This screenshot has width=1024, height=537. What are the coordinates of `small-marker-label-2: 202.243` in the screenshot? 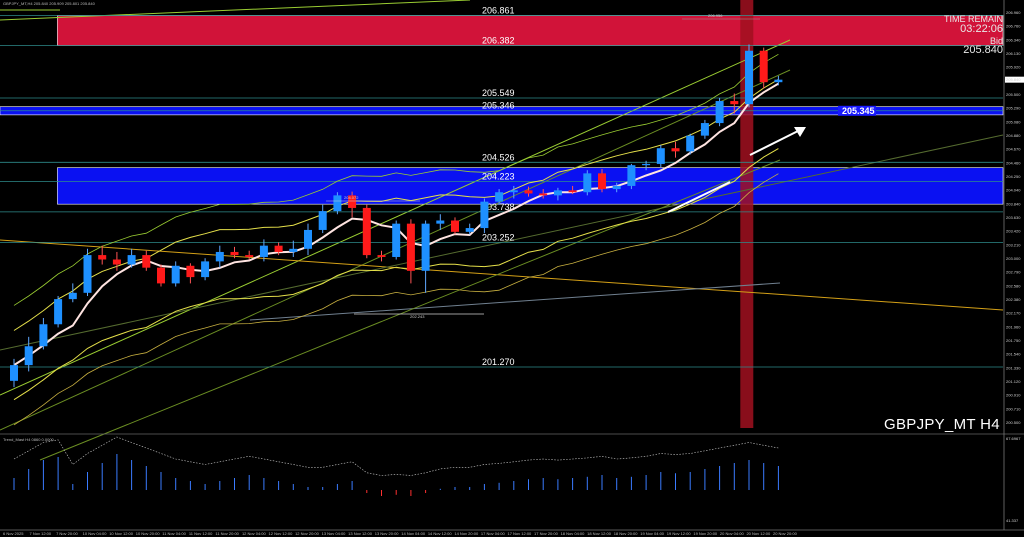 It's located at (417, 316).